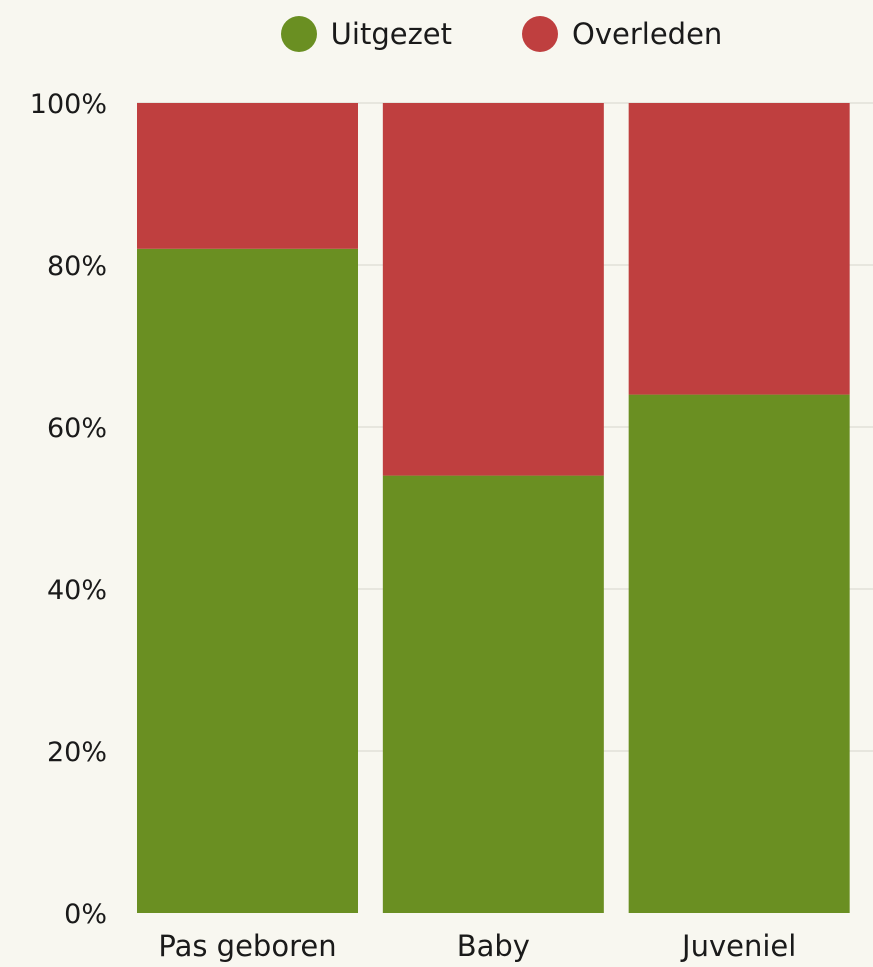 This screenshot has height=967, width=873. What do you see at coordinates (391, 34) in the screenshot?
I see `legend-label-uitgezet: Uitgezet` at bounding box center [391, 34].